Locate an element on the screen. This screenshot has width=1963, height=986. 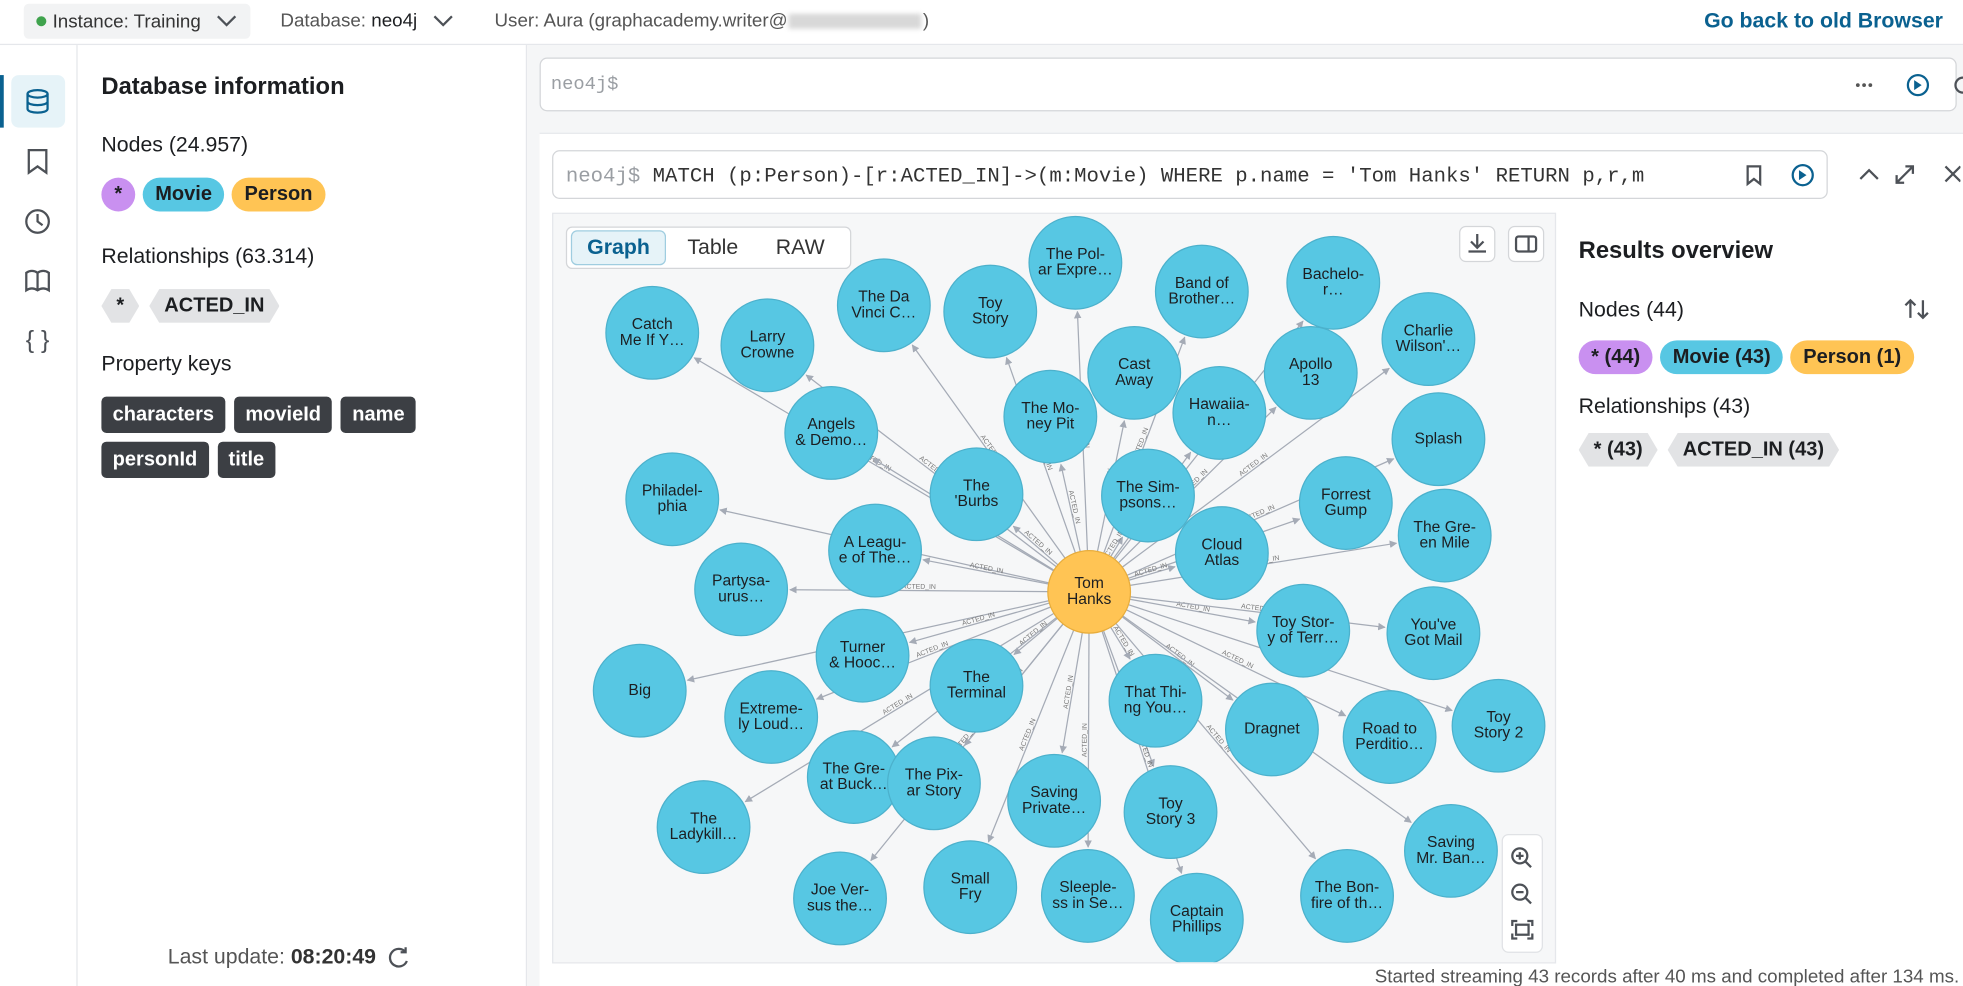
node-caption: Cast is located at coordinates (1134, 364).